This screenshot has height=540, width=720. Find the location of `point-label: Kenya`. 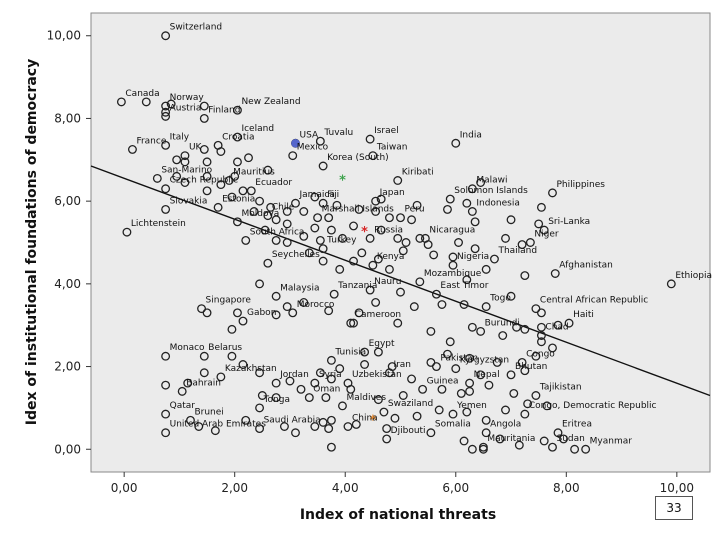

point-label: Kenya is located at coordinates (391, 257).